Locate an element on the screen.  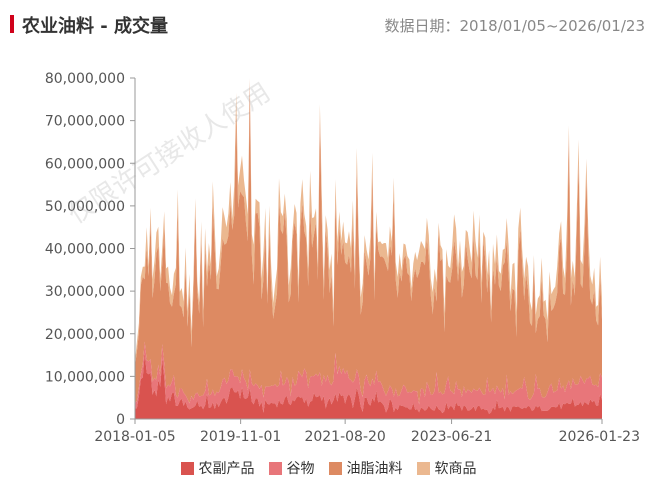
series-area-谷物 is located at coordinates (368, 377).